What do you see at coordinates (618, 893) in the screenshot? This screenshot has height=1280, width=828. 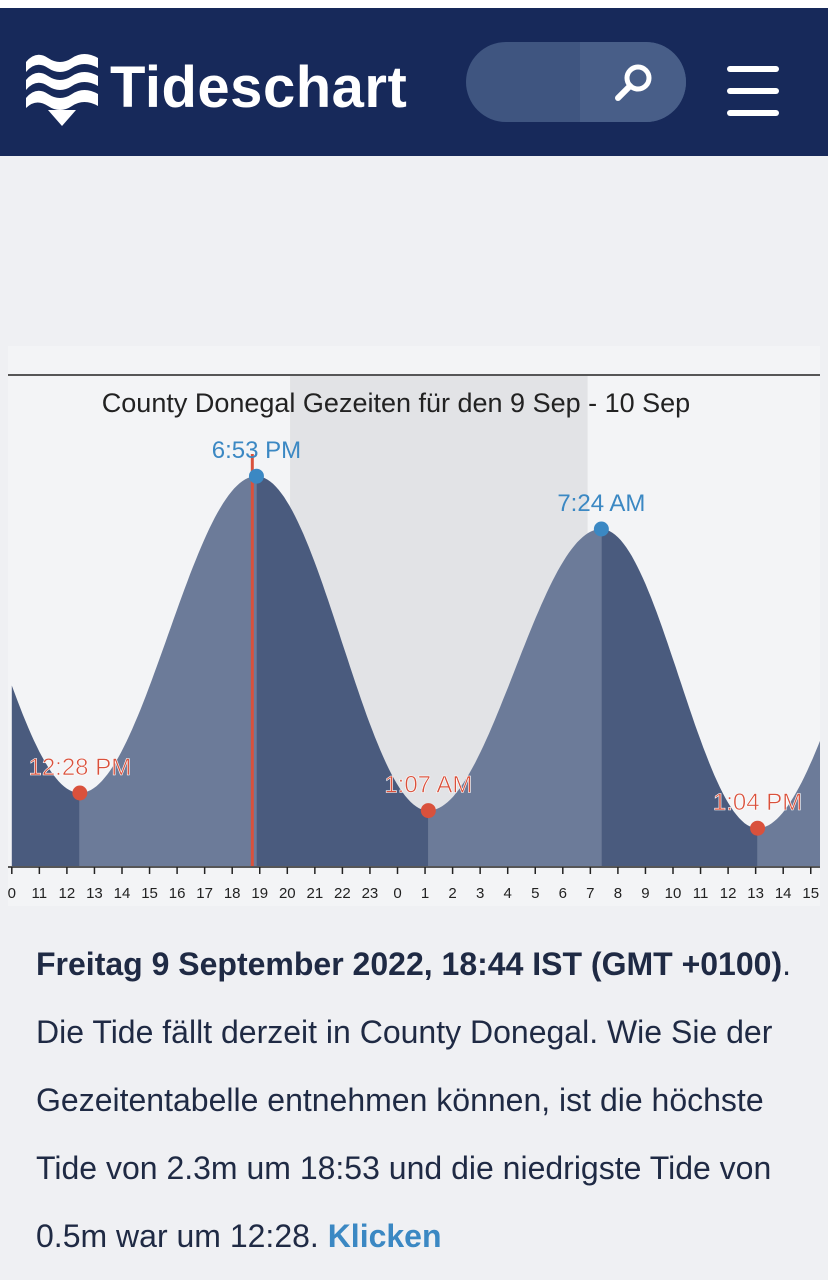 I see `x-tick-label: 8` at bounding box center [618, 893].